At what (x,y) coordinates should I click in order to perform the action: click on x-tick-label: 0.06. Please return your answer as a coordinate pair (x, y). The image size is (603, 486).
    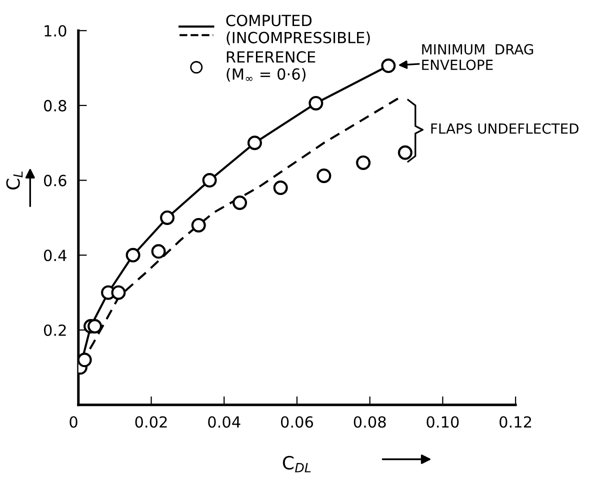
    Looking at the image, I should click on (297, 422).